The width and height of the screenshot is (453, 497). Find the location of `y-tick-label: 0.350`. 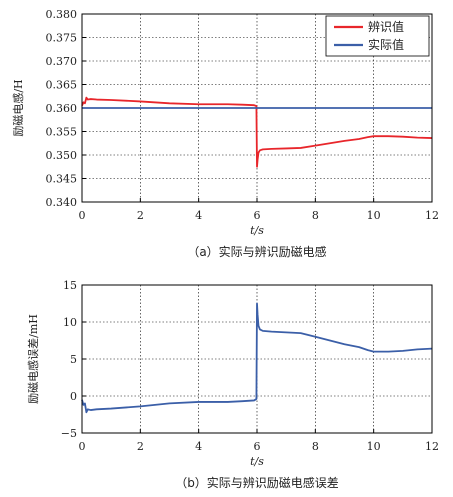

y-tick-label: 0.350 is located at coordinates (62, 155).